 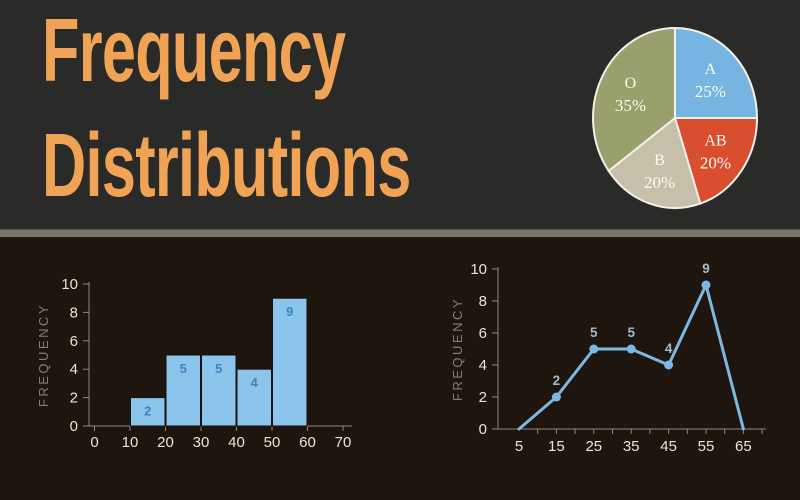 What do you see at coordinates (630, 105) in the screenshot?
I see `pie-slice-percent: 35%` at bounding box center [630, 105].